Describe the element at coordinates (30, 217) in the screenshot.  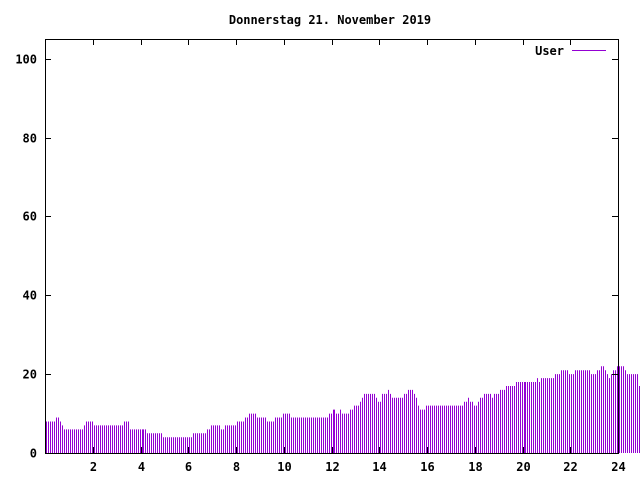
I see `y-tick-label: 60` at that location.